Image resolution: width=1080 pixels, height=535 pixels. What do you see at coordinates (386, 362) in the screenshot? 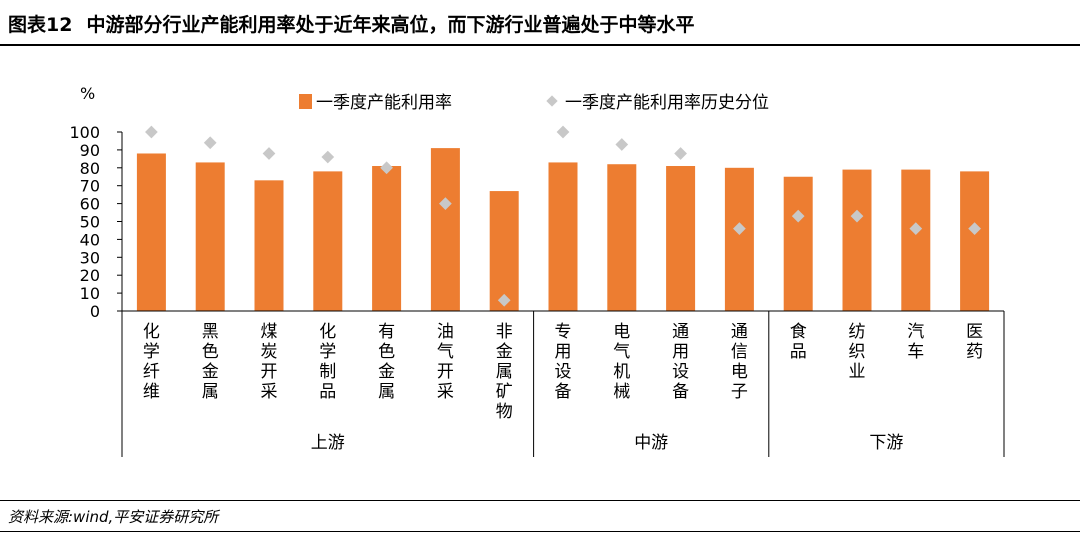
I see `x-category-label: 有色金属` at bounding box center [386, 362].